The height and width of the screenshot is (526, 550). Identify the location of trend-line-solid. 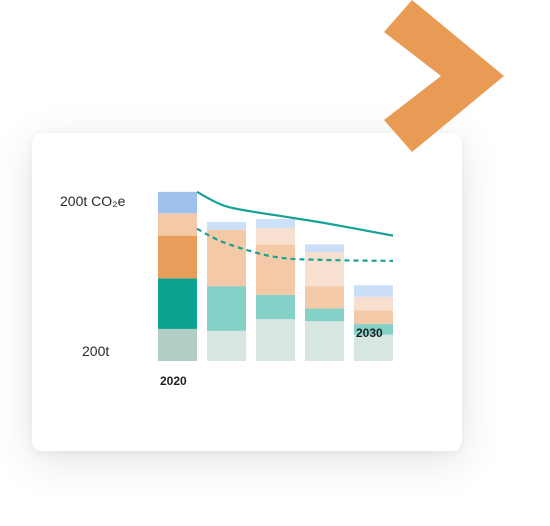
(295, 213).